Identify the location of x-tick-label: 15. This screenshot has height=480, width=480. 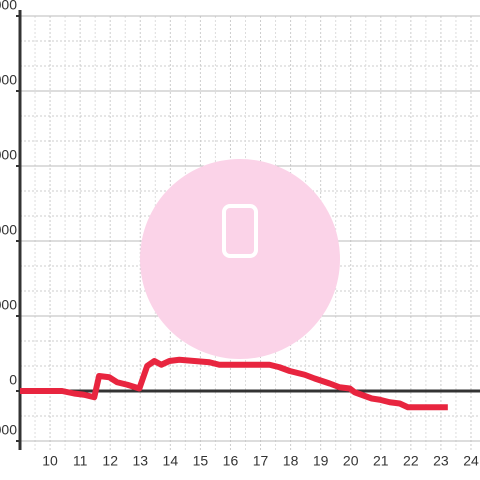
(201, 461).